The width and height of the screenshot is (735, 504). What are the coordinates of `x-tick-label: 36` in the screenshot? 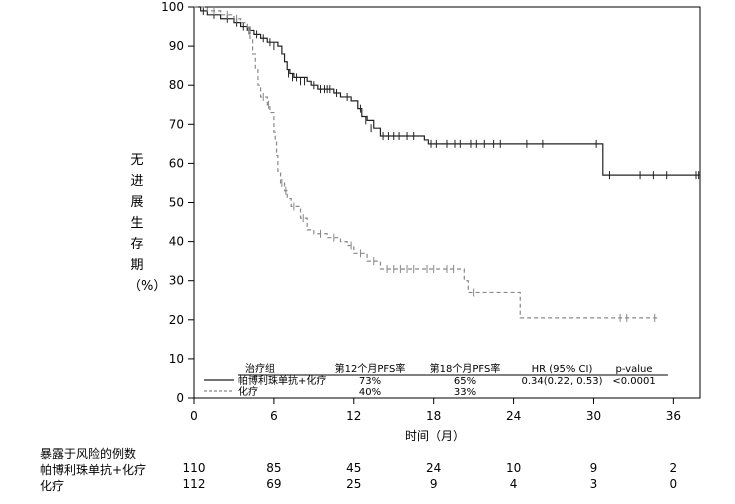 It's located at (673, 416).